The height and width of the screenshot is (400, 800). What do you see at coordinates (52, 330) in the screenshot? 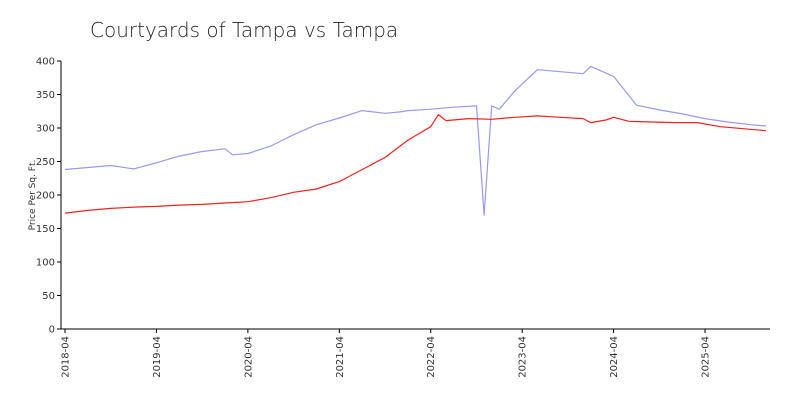
I see `y-tick-label: 0` at bounding box center [52, 330].